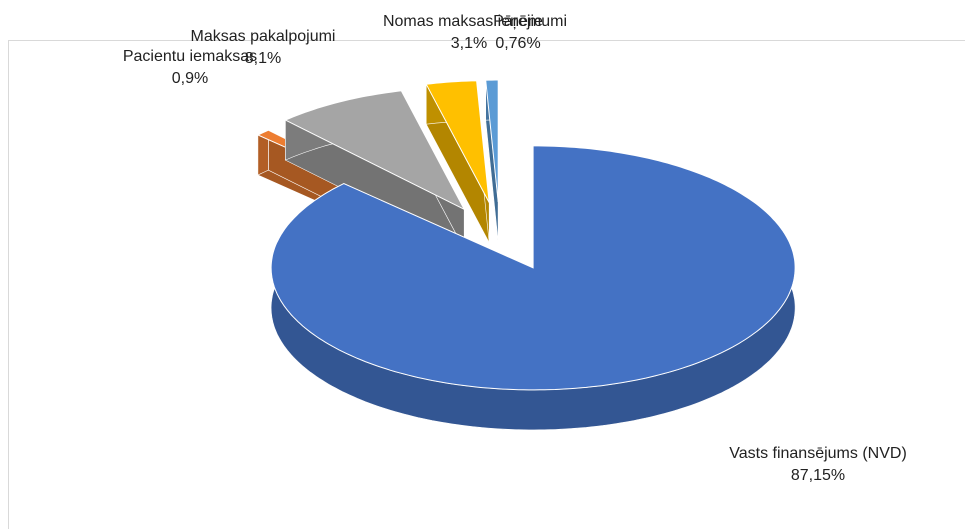 This screenshot has width=965, height=529. I want to click on data-label-name: Vasts finansējums (NVD), so click(818, 453).